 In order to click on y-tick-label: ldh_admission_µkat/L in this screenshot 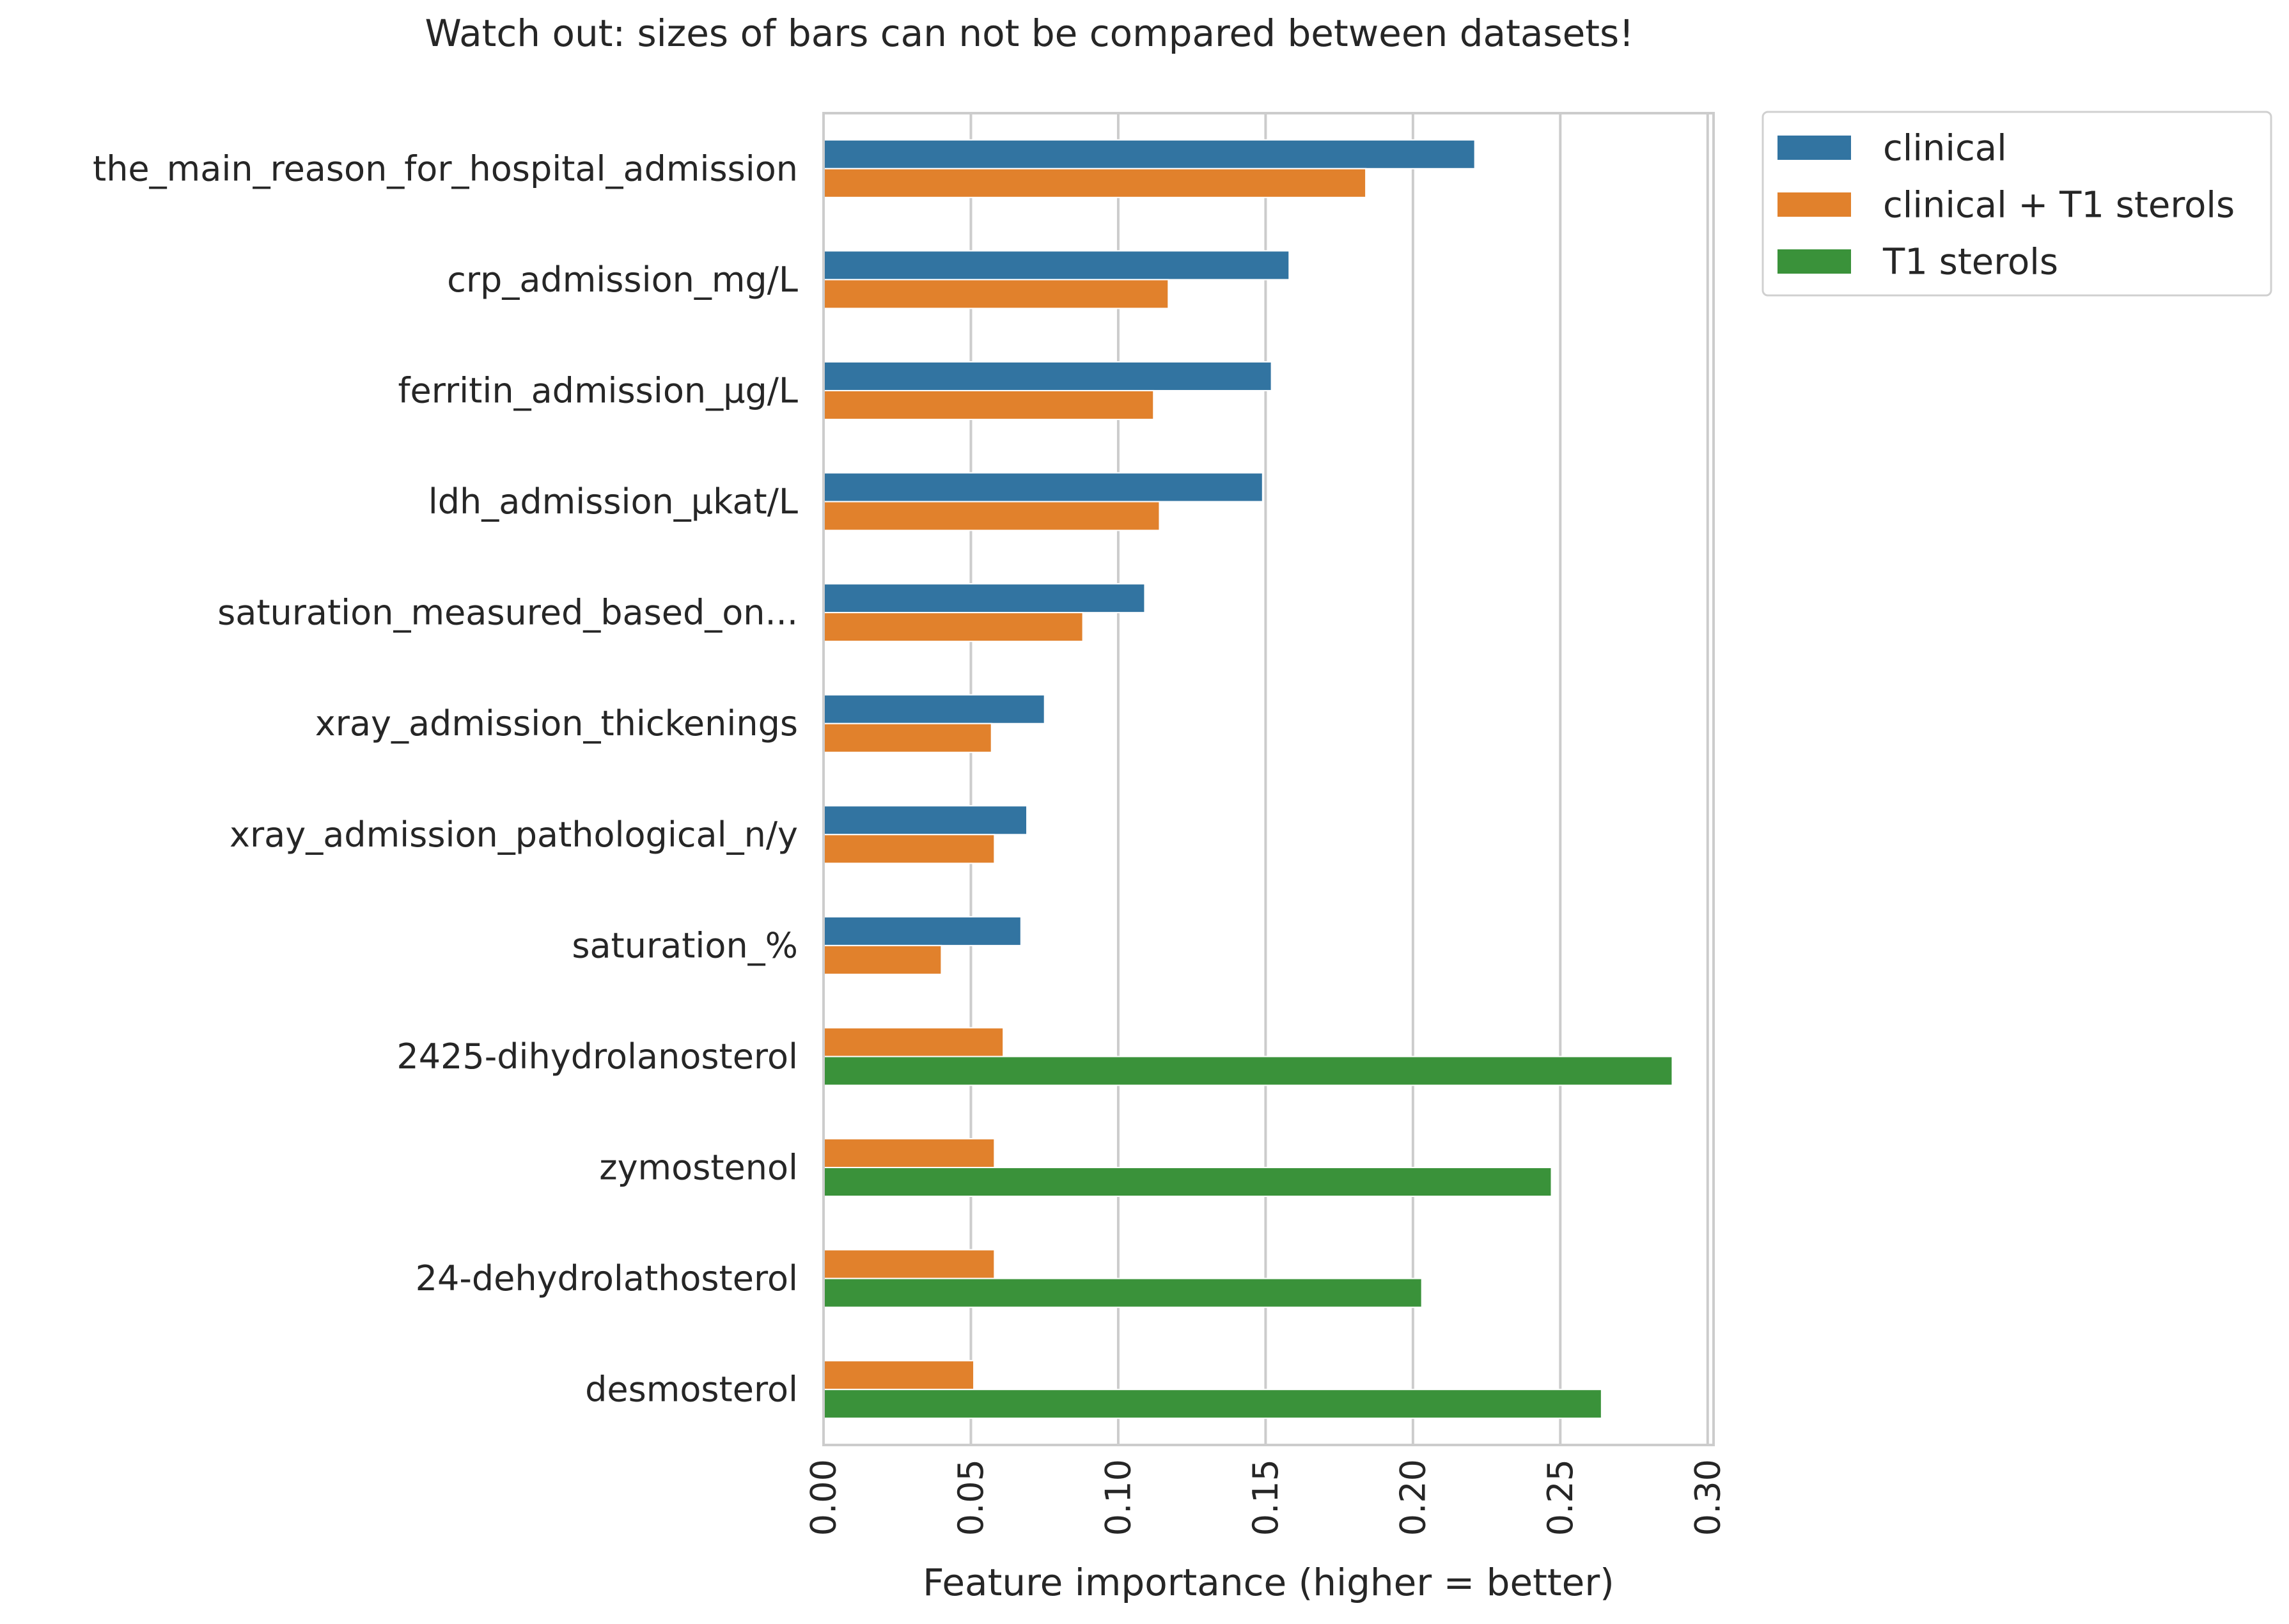, I will do `click(613, 501)`.